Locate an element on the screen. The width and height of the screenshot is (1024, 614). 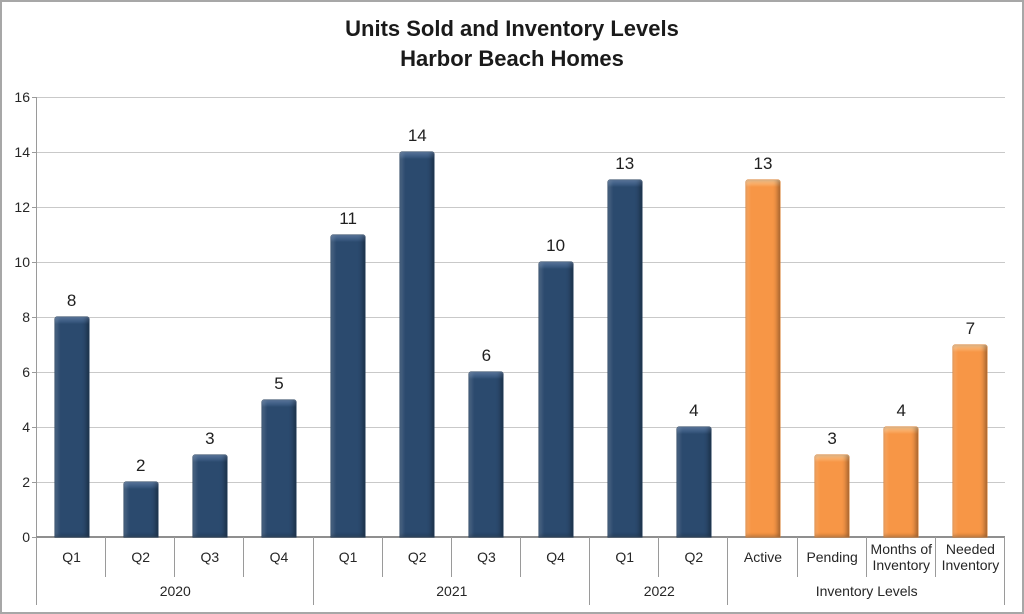
y-axis-tick-label: 6 is located at coordinates (26, 372).